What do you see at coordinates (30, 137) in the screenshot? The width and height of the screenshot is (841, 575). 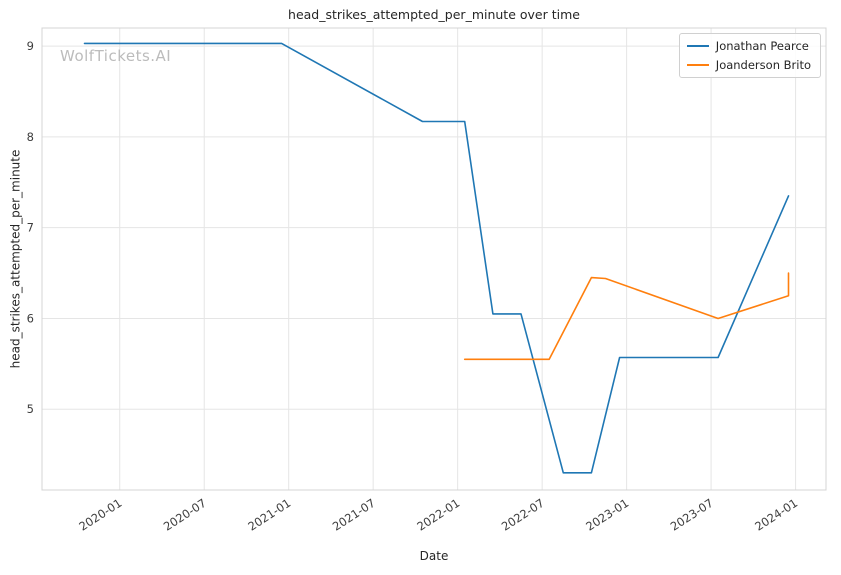 I see `svg-text: 8` at bounding box center [30, 137].